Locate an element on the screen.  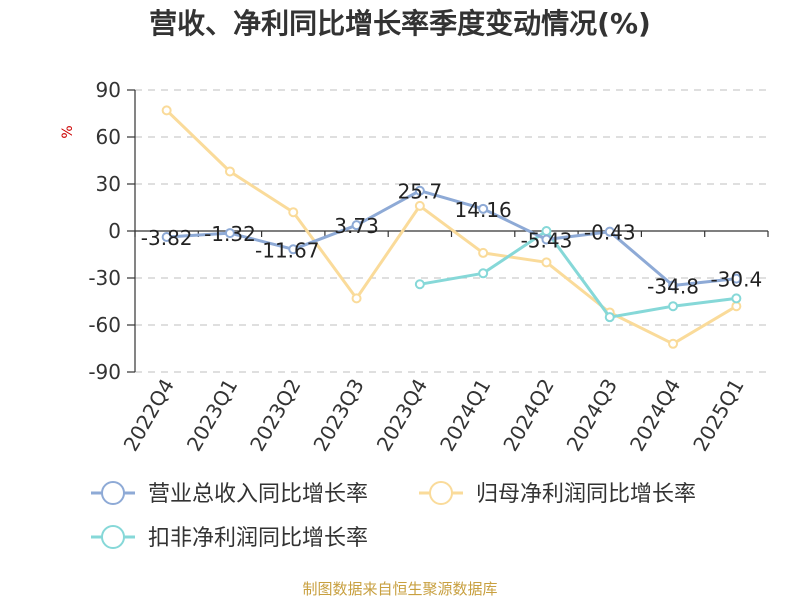
source-note: 制图数据来自恒生聚源数据库 is located at coordinates (399, 589).